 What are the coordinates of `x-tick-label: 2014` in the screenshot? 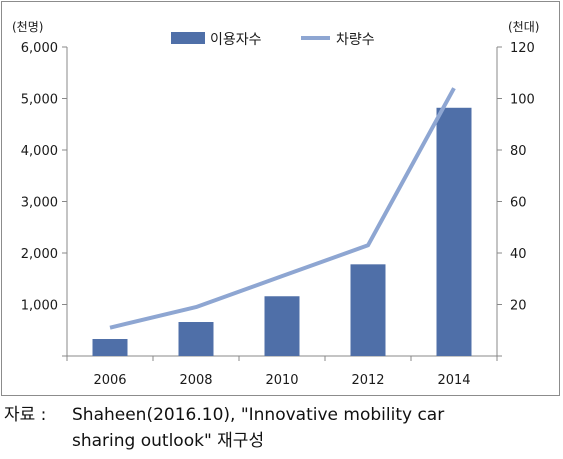 It's located at (453, 380).